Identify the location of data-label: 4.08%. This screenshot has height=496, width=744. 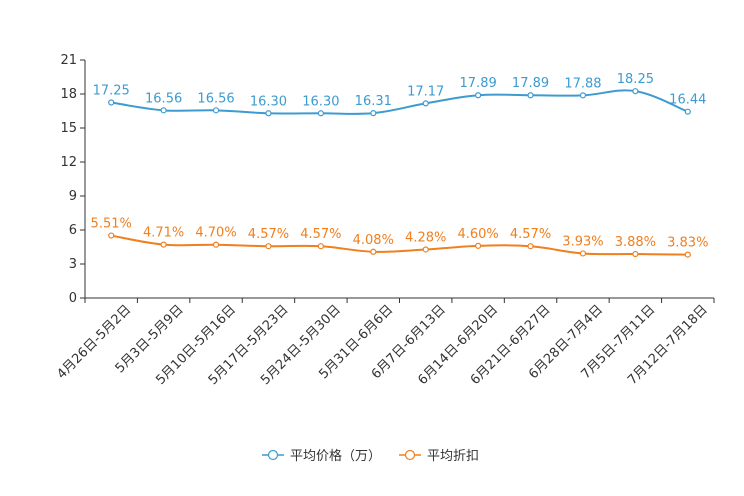
(373, 240).